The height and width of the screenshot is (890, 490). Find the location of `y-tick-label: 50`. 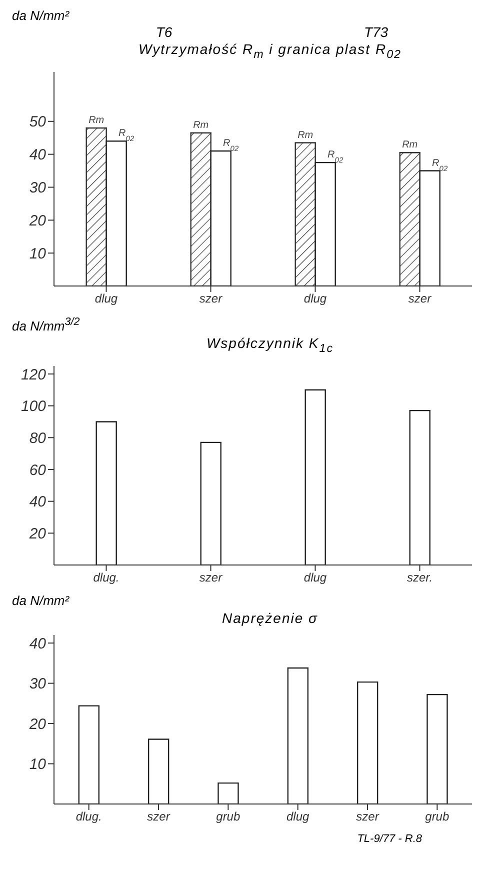

y-tick-label: 50 is located at coordinates (38, 122).